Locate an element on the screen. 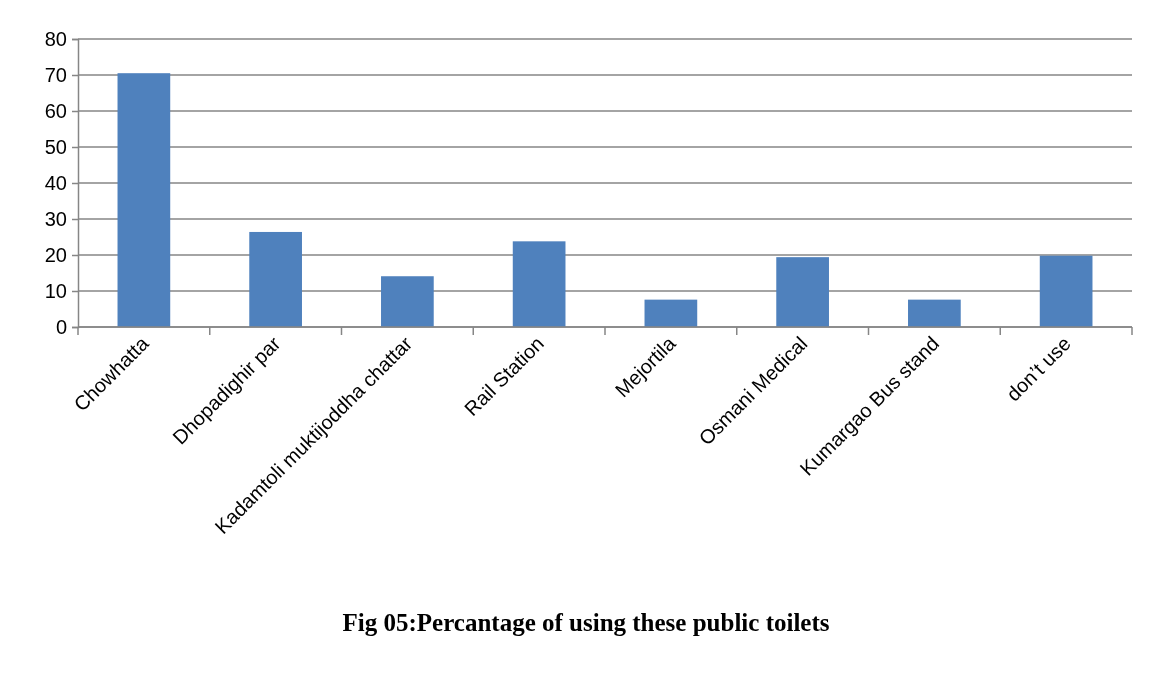 Image resolution: width=1151 pixels, height=673 pixels. y-tick-label: 20 is located at coordinates (55, 254).